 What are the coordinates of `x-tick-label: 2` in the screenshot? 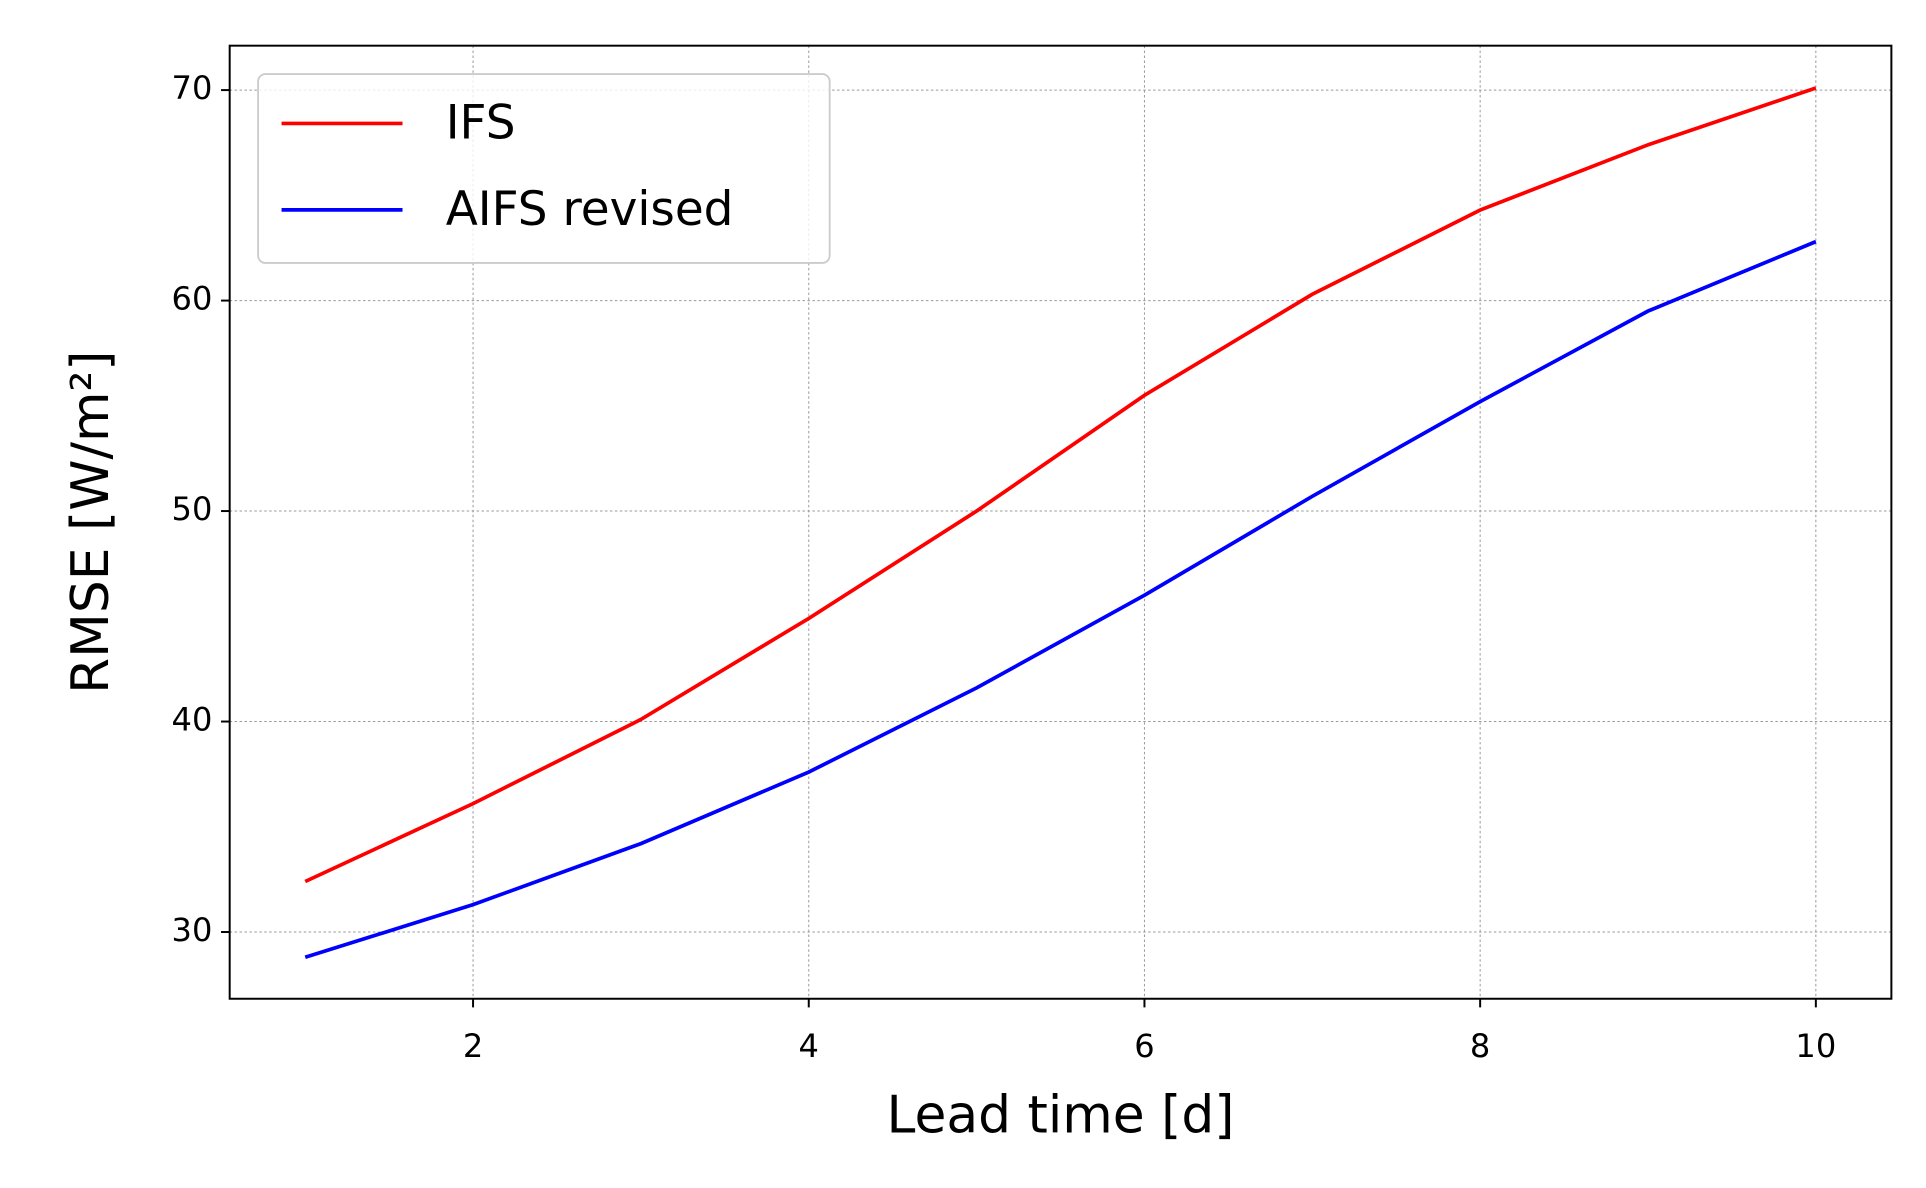 It's located at (473, 1046).